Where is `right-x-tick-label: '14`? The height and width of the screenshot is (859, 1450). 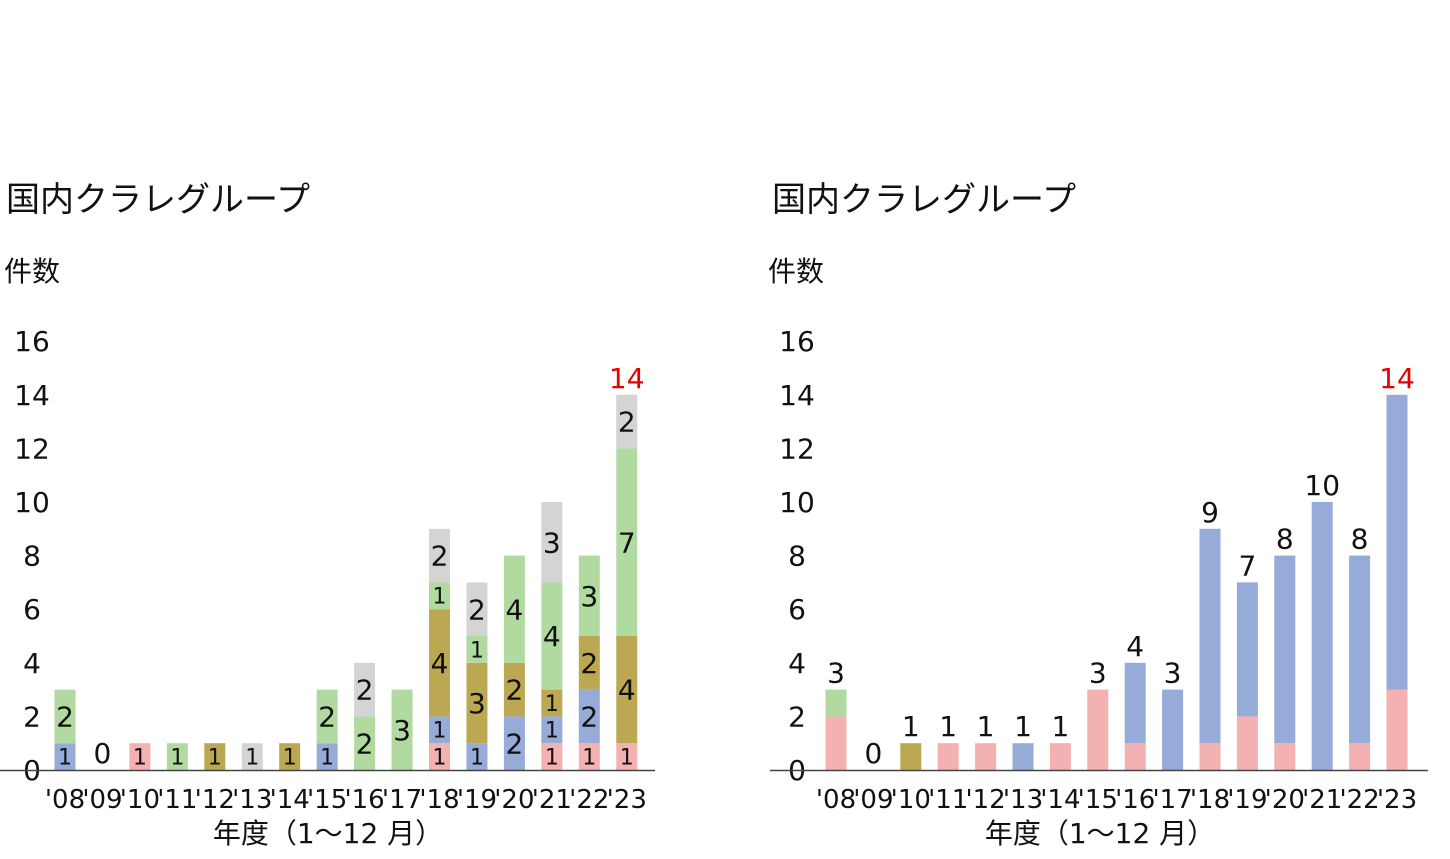 right-x-tick-label: '14 is located at coordinates (1060, 800).